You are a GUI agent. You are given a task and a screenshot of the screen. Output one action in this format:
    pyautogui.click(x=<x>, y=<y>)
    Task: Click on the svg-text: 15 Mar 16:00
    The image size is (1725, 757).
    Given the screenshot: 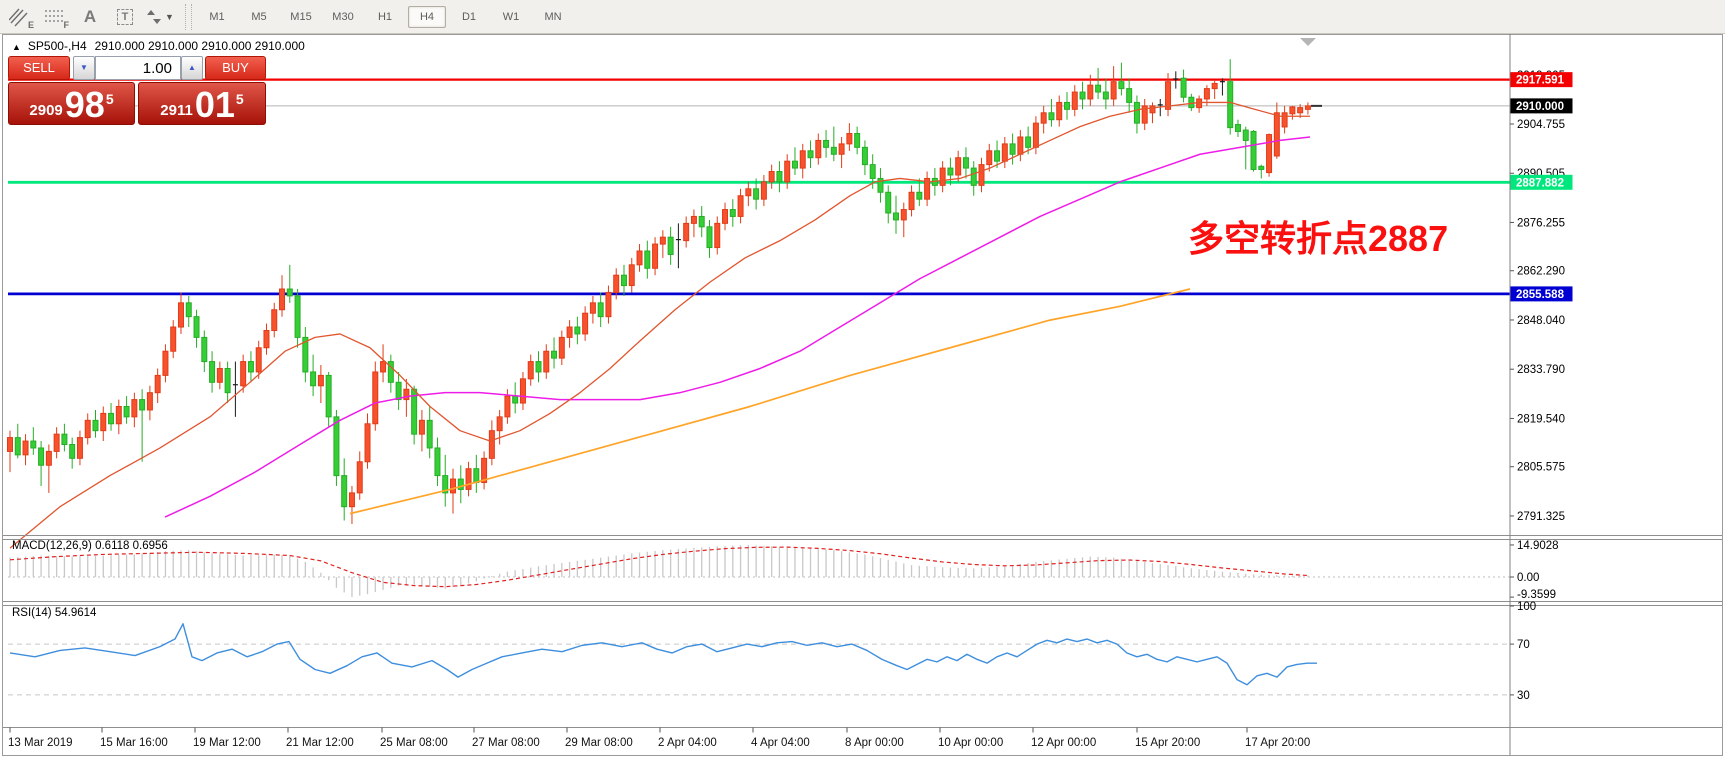 What is the action you would take?
    pyautogui.click(x=134, y=743)
    